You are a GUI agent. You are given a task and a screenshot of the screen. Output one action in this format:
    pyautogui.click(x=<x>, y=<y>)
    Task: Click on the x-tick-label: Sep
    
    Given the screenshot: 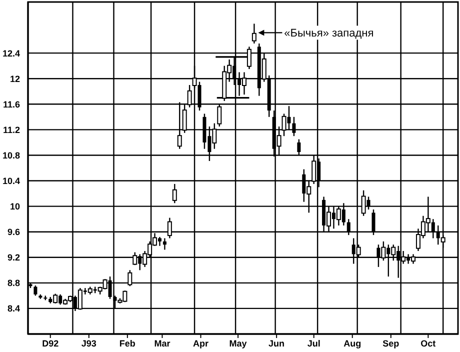 What is the action you would take?
    pyautogui.click(x=391, y=343)
    